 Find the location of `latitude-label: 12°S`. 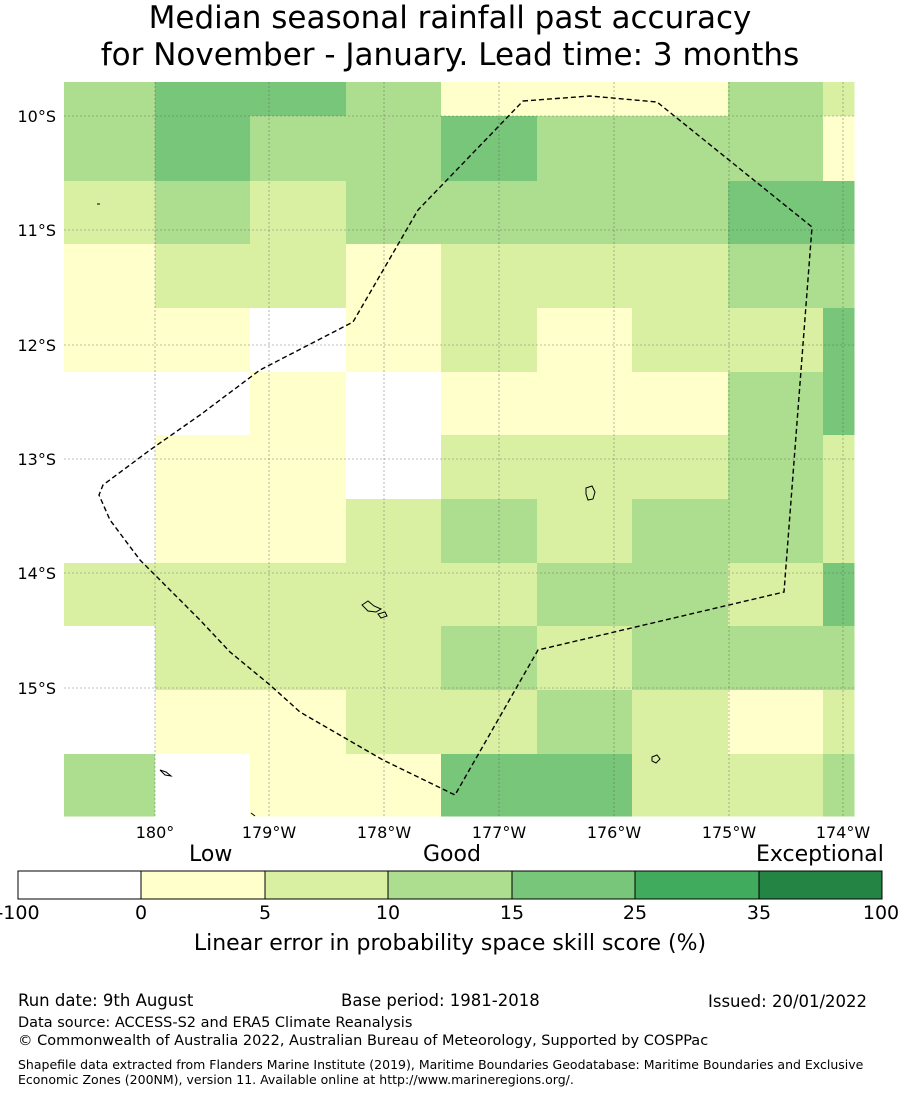

latitude-label: 12°S is located at coordinates (36, 345).